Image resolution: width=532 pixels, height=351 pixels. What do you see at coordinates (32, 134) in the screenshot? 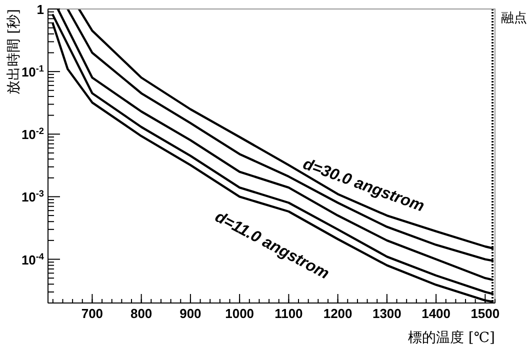
I see `y-tick-label: 10$^{-2}$` at bounding box center [32, 134].